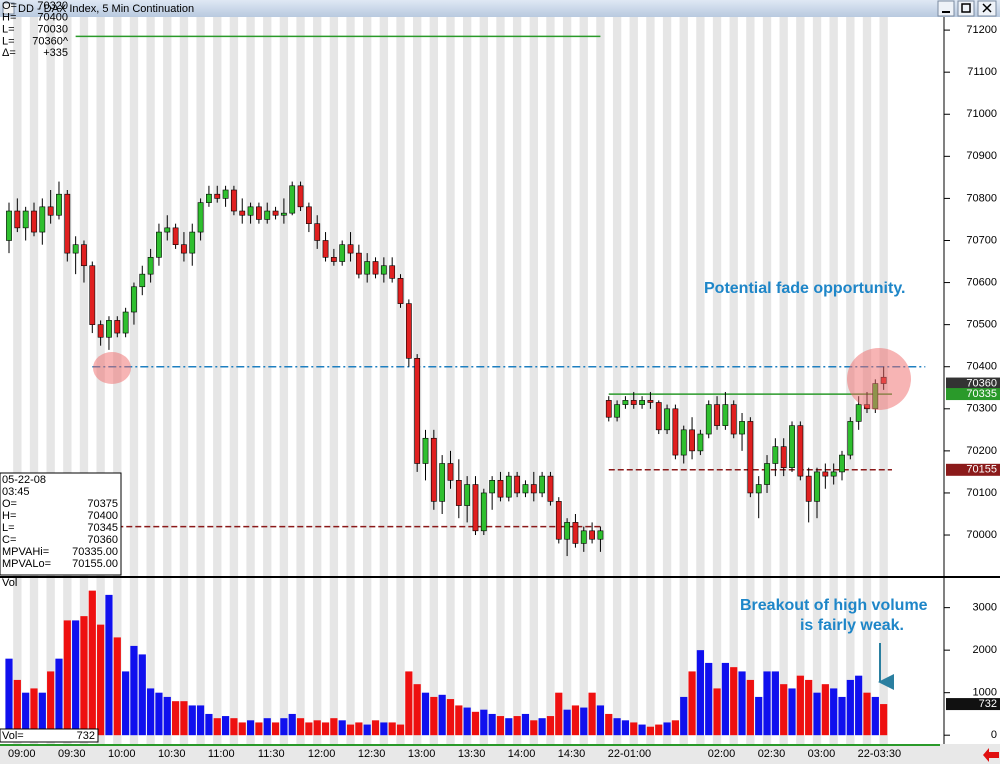 This screenshot has width=1000, height=764. What do you see at coordinates (102, 516) in the screenshot?
I see `readout-value: 70400` at bounding box center [102, 516].